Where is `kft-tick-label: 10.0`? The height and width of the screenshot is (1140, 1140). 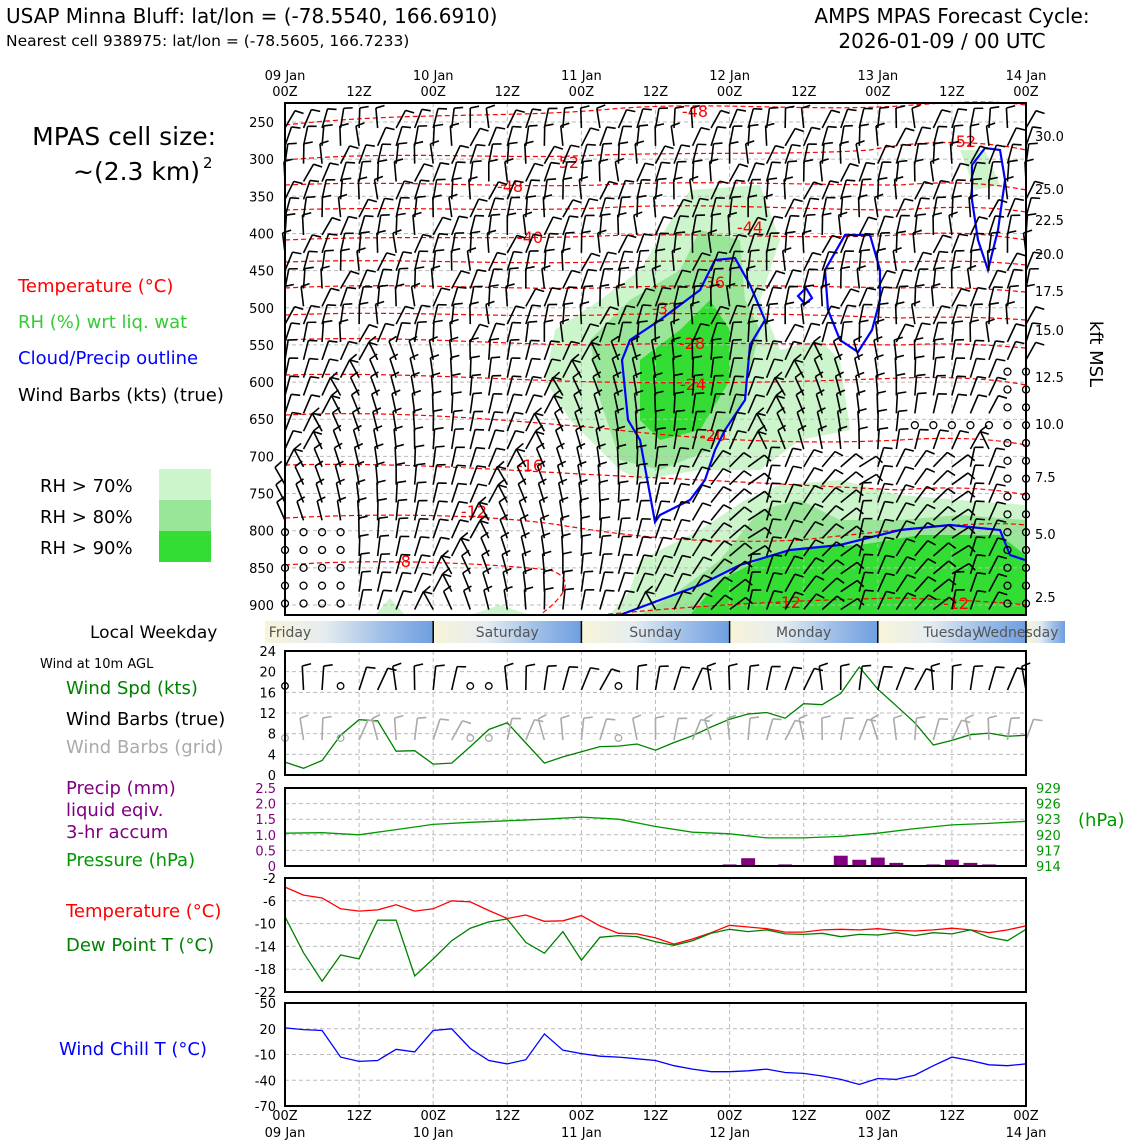 kft-tick-label: 10.0 is located at coordinates (1049, 425).